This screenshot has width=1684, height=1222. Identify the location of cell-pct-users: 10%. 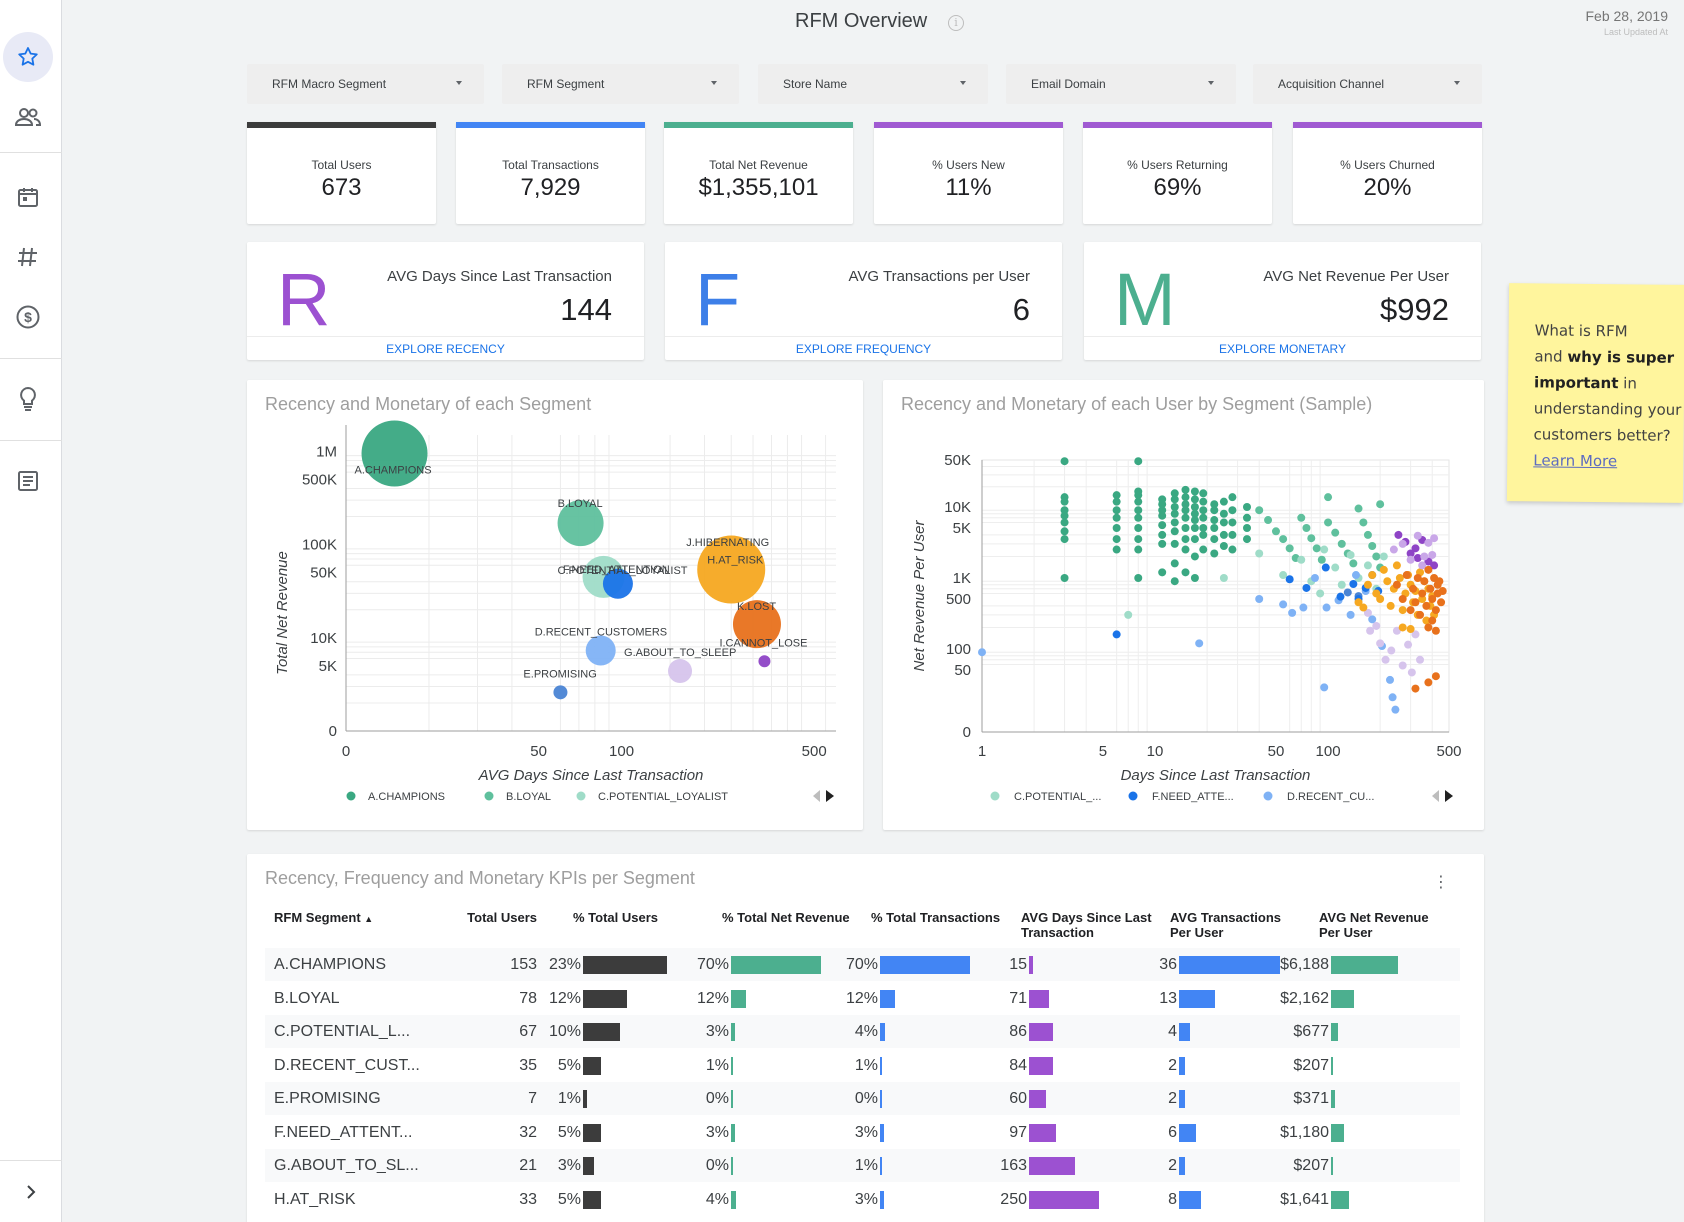
(564, 1031).